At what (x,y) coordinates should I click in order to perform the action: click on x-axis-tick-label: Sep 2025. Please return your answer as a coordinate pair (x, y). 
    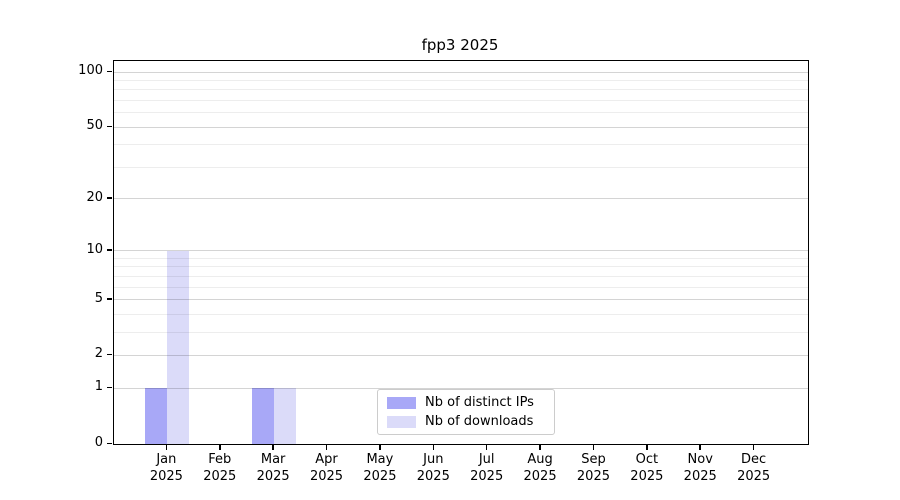
    Looking at the image, I should click on (593, 468).